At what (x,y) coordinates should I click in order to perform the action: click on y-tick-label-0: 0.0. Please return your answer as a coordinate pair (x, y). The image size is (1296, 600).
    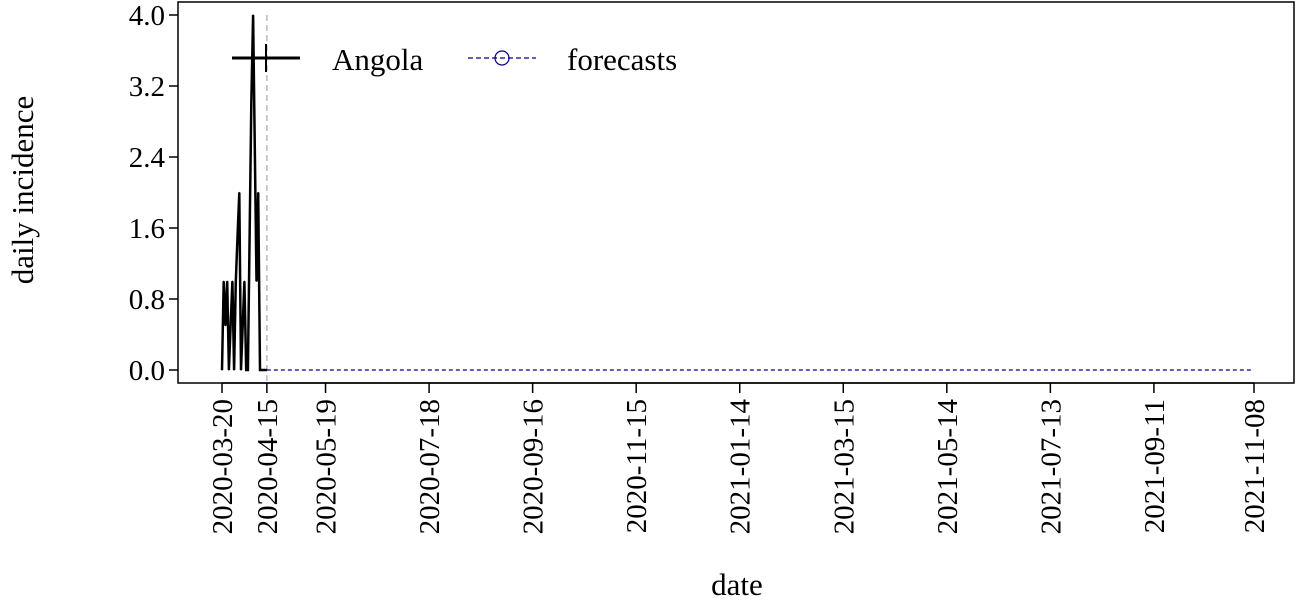
    Looking at the image, I should click on (147, 371).